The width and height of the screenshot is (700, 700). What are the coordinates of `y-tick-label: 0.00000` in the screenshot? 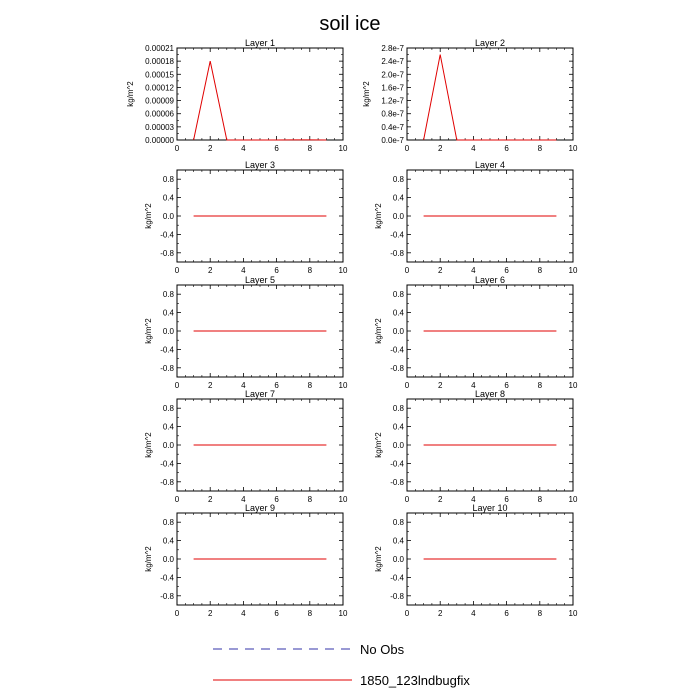 It's located at (159, 140).